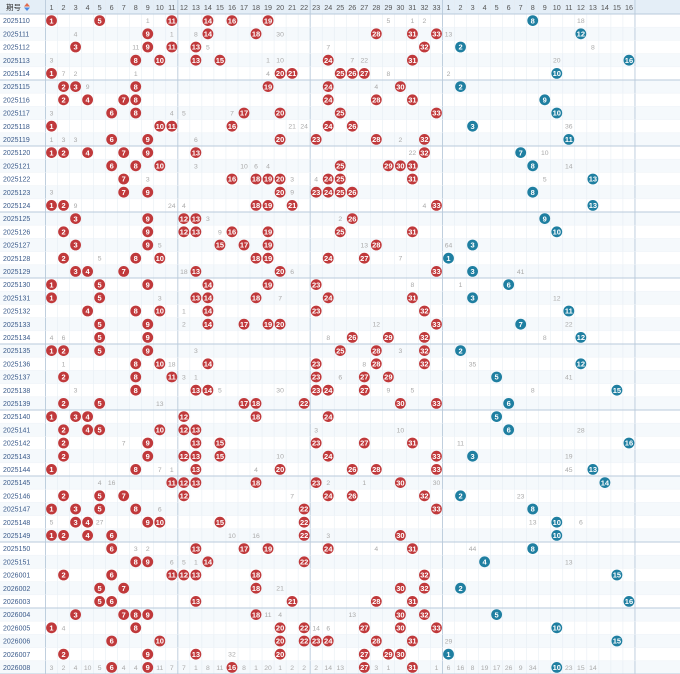  I want to click on missing-count: 20, so click(557, 61).